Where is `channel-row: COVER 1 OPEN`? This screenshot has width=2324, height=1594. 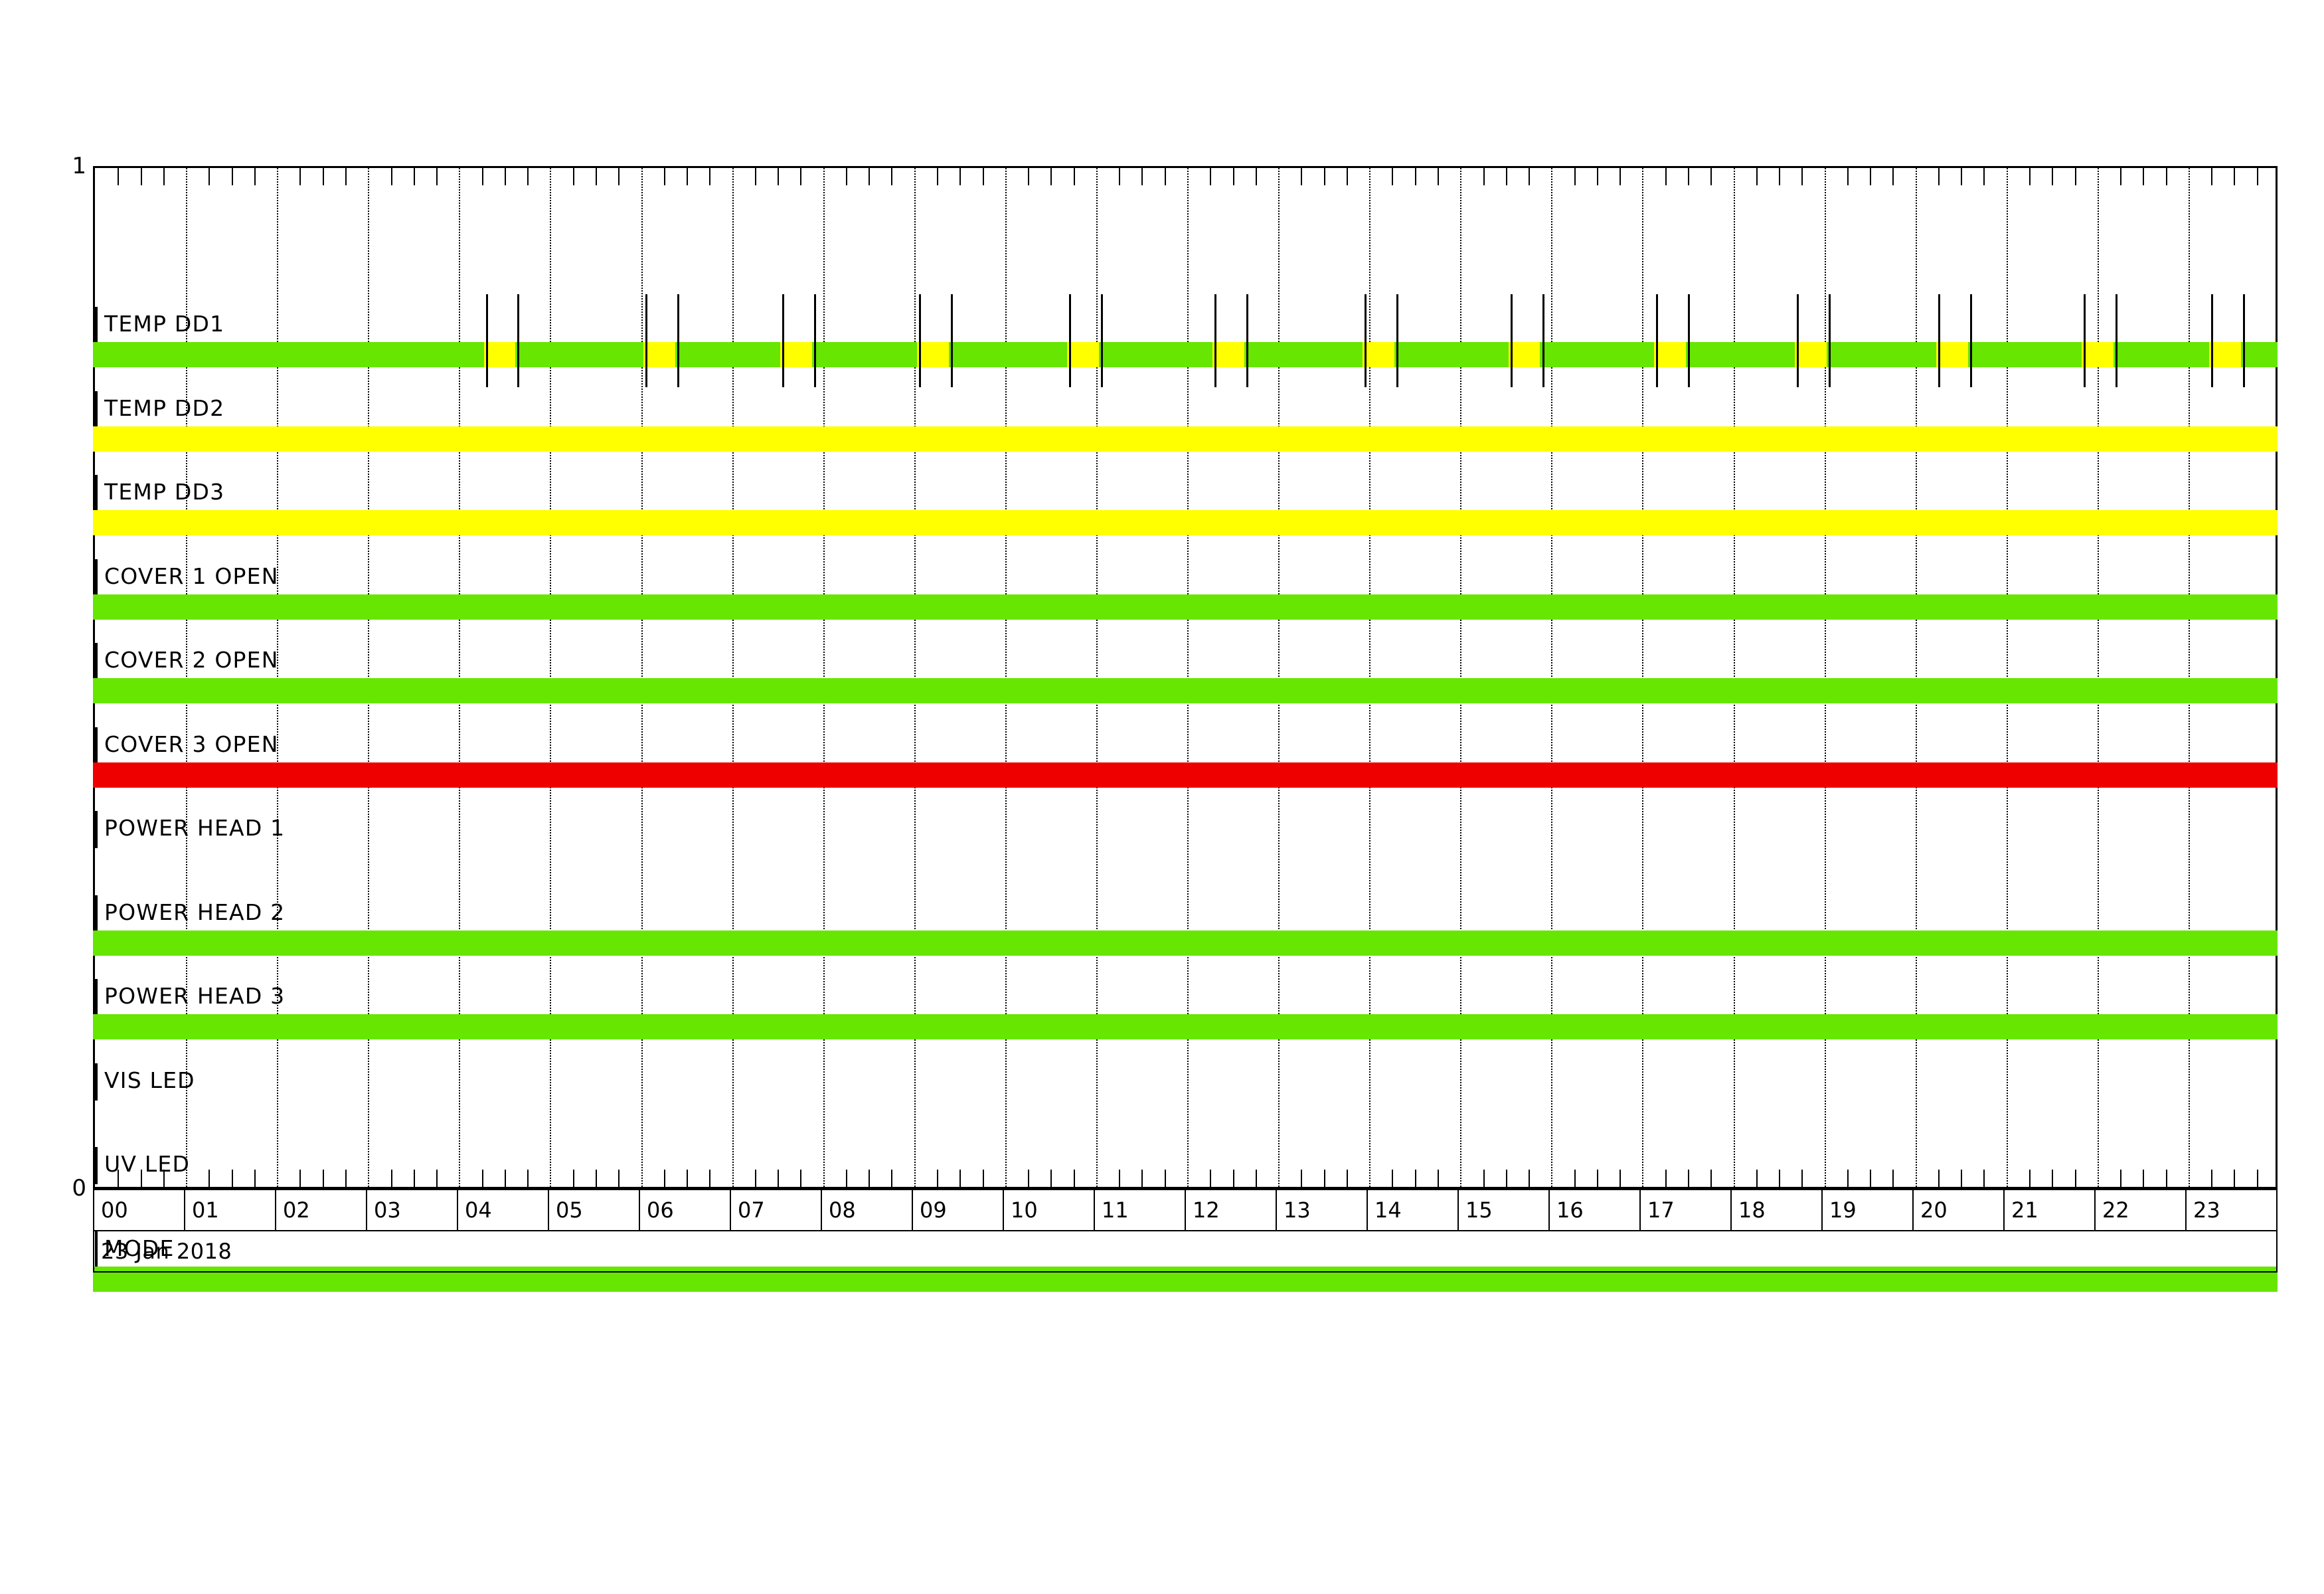 channel-row: COVER 1 OPEN is located at coordinates (1186, 603).